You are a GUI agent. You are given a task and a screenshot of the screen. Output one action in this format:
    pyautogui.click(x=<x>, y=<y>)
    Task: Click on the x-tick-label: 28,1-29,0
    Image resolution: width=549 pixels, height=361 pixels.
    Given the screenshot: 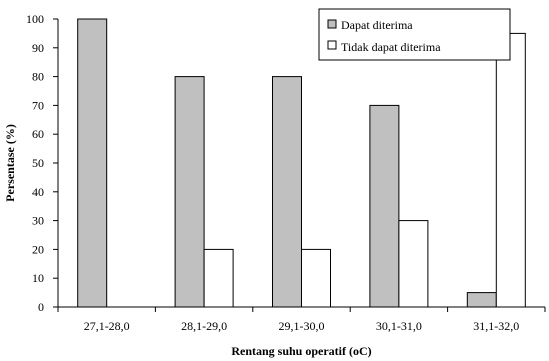 What is the action you would take?
    pyautogui.click(x=204, y=326)
    